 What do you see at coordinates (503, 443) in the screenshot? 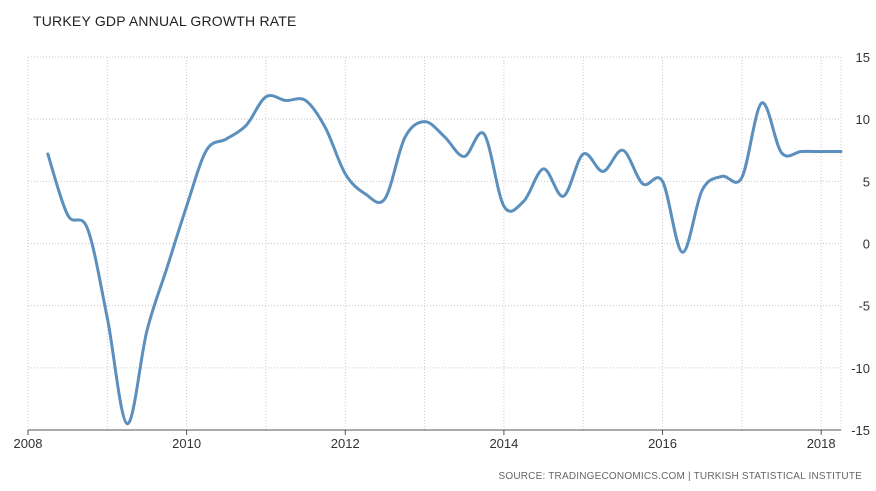
I see `x-tick-label: 2014` at bounding box center [503, 443].